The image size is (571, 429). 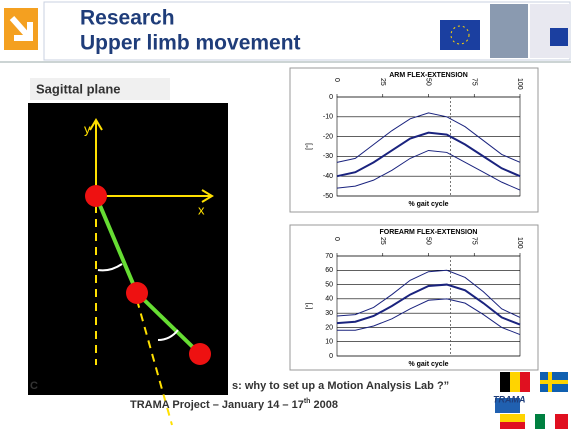 What do you see at coordinates (307, 401) in the screenshot?
I see `footer-superscript: th` at bounding box center [307, 401].